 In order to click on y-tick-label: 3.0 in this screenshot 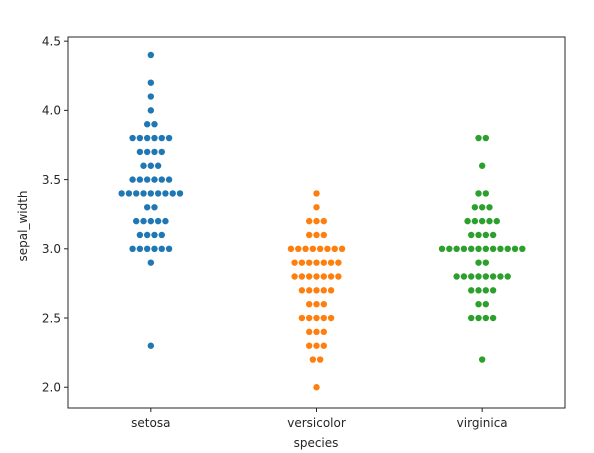, I will do `click(51, 249)`.